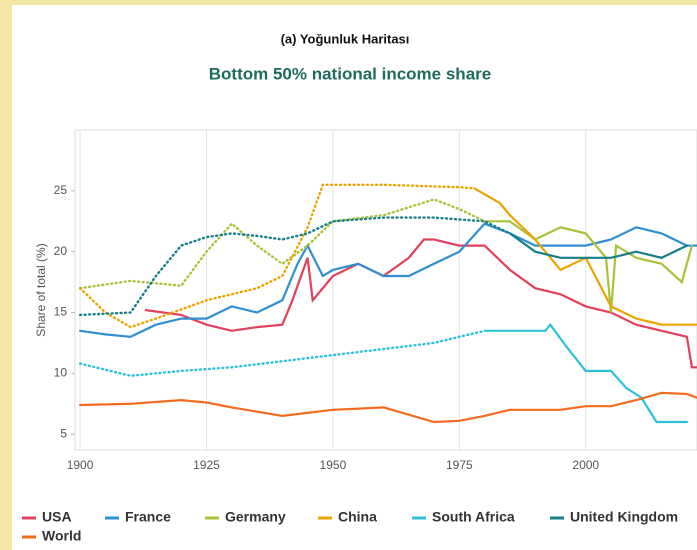 The image size is (697, 550). What do you see at coordinates (80, 465) in the screenshot?
I see `x-tick-label: 1900` at bounding box center [80, 465].